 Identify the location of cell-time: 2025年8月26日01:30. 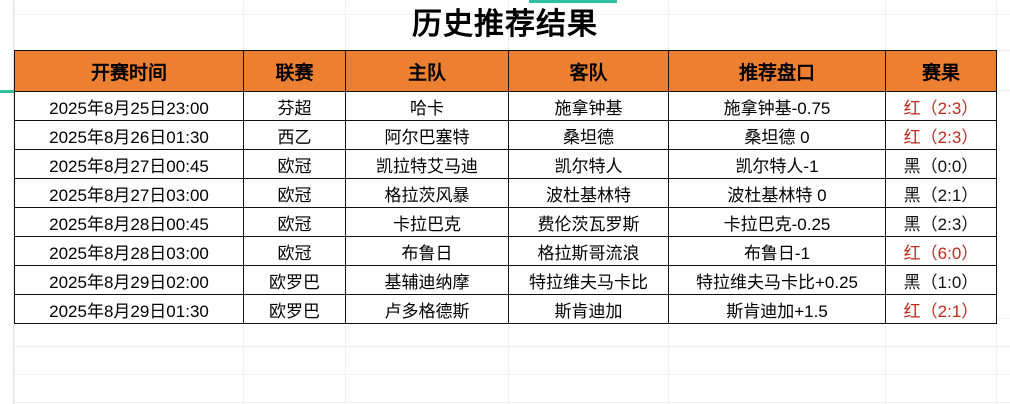
(129, 135).